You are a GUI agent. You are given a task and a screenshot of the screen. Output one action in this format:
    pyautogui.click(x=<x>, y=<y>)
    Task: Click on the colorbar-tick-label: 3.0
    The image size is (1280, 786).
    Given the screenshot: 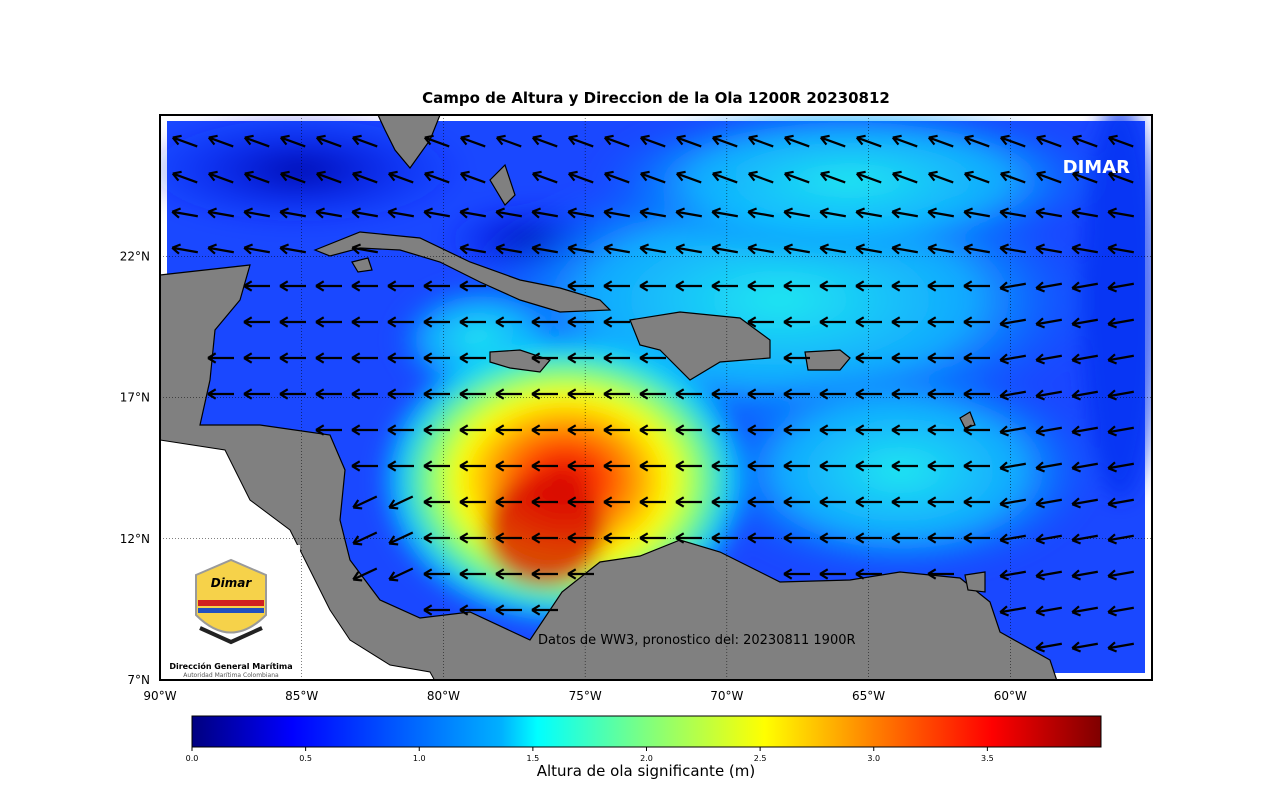 What is the action you would take?
    pyautogui.click(x=873, y=758)
    